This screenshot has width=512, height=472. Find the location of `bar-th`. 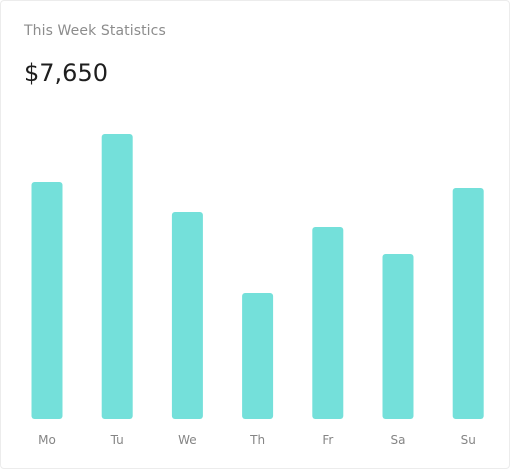

bar-th is located at coordinates (258, 356).